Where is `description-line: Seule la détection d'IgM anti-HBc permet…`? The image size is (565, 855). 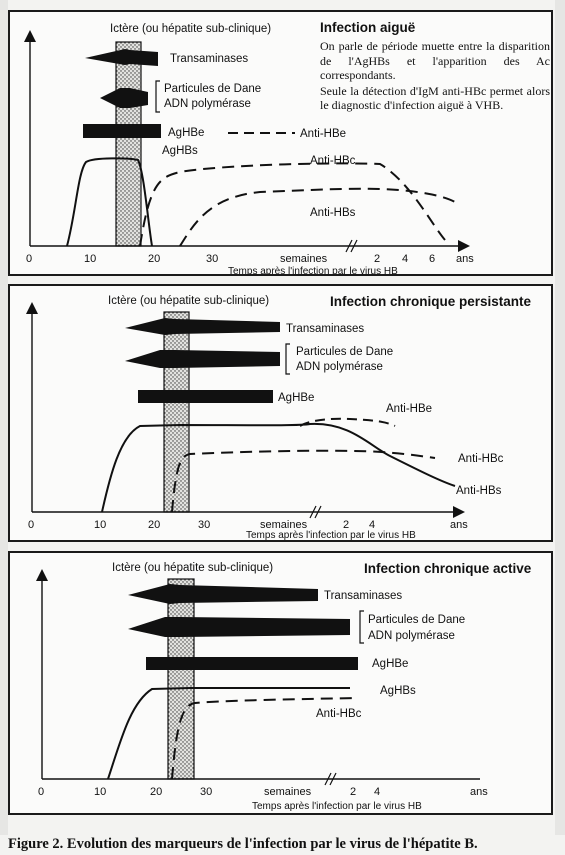 description-line: Seule la détection d'IgM anti-HBc permet… is located at coordinates (435, 98).